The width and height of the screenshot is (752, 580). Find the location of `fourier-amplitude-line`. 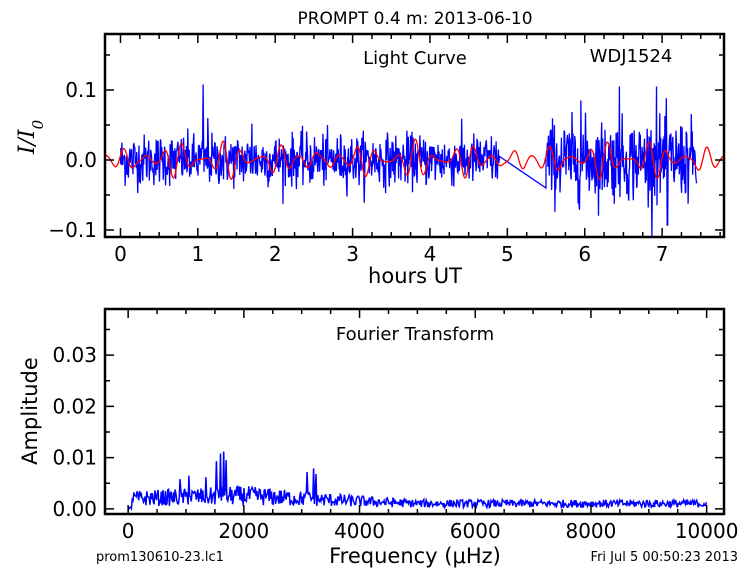

fourier-amplitude-line is located at coordinates (417, 481).